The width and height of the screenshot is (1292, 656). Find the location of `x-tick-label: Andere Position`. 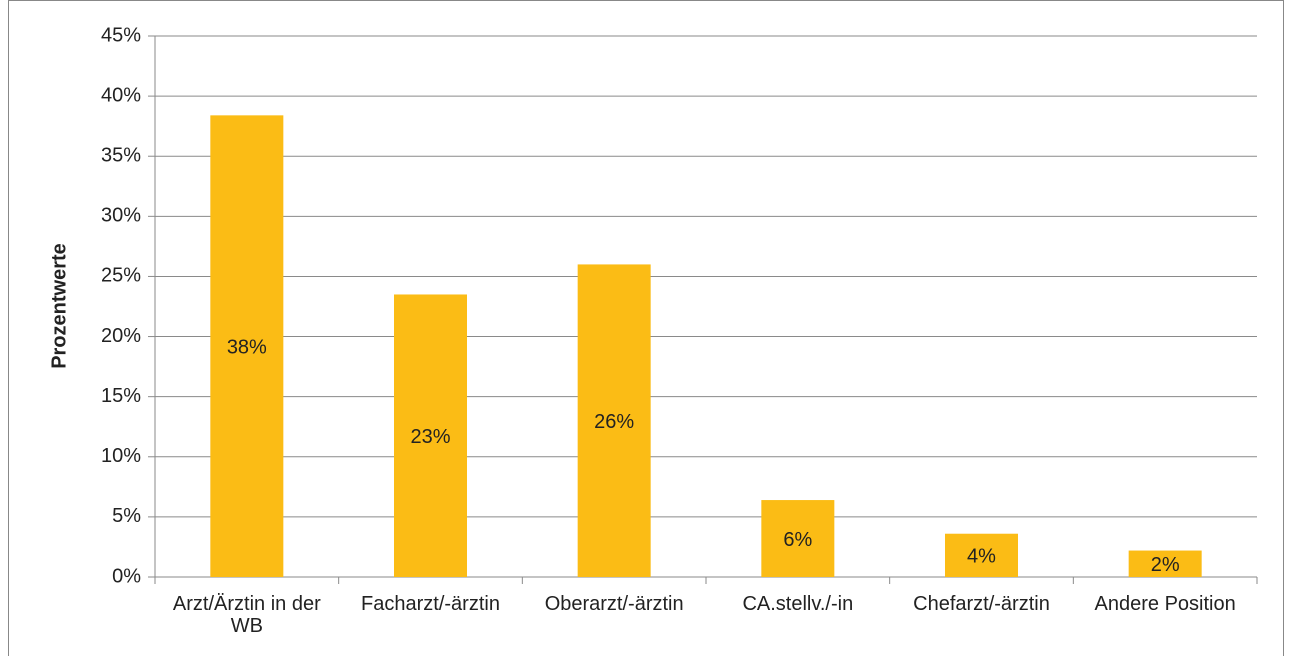

x-tick-label: Andere Position is located at coordinates (1165, 604).